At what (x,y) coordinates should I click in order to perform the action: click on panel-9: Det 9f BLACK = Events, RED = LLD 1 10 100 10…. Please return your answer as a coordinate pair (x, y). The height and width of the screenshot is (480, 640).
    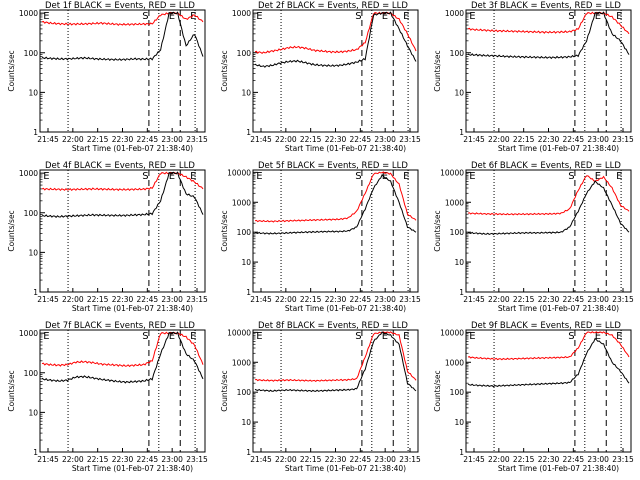
    Looking at the image, I should click on (533, 397).